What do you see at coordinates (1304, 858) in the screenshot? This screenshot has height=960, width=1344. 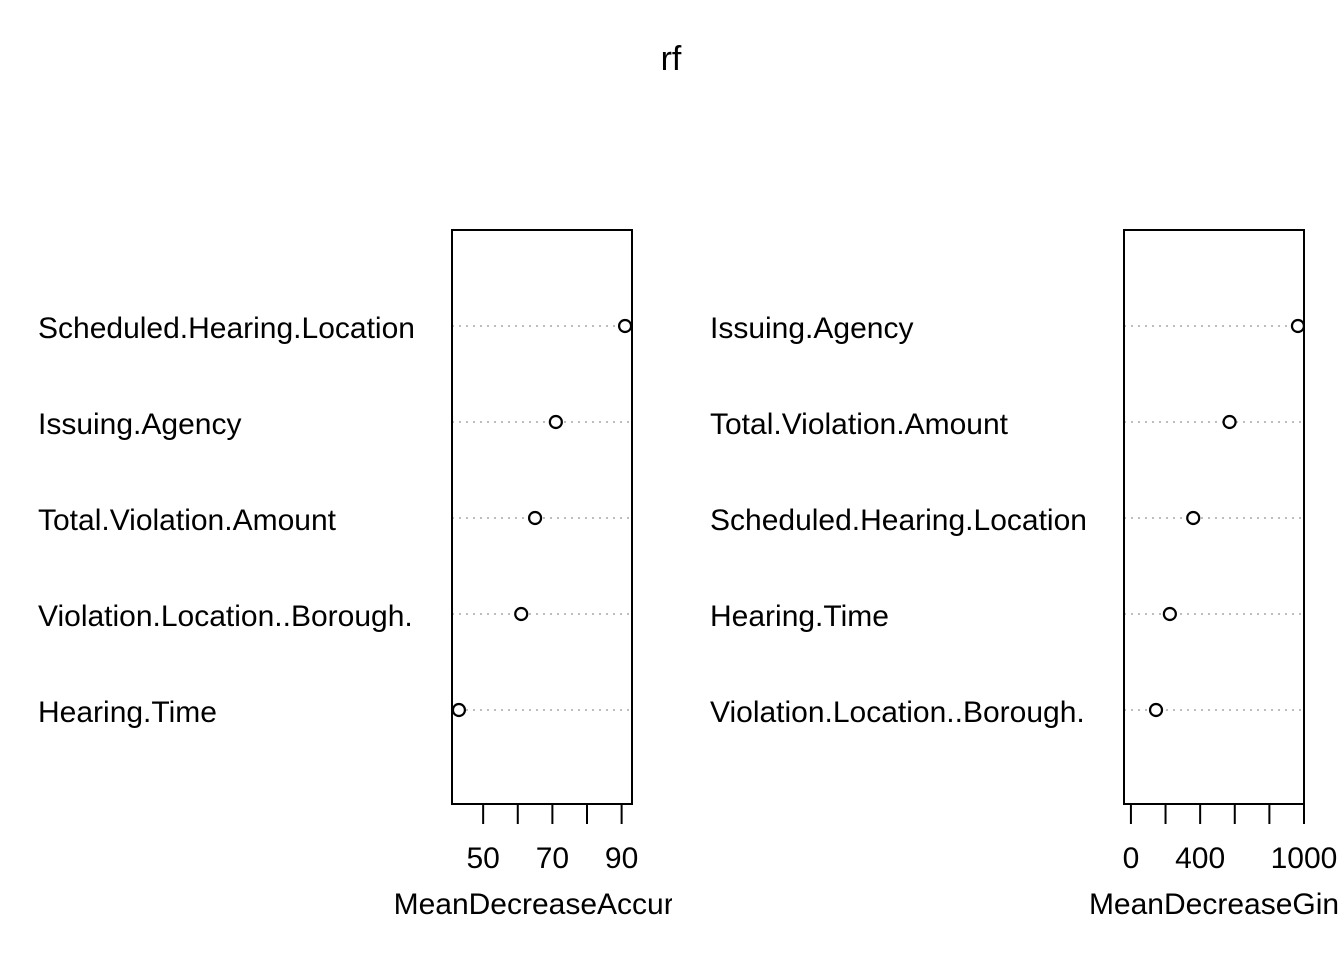 I see `x-tick-label: 1000` at bounding box center [1304, 858].